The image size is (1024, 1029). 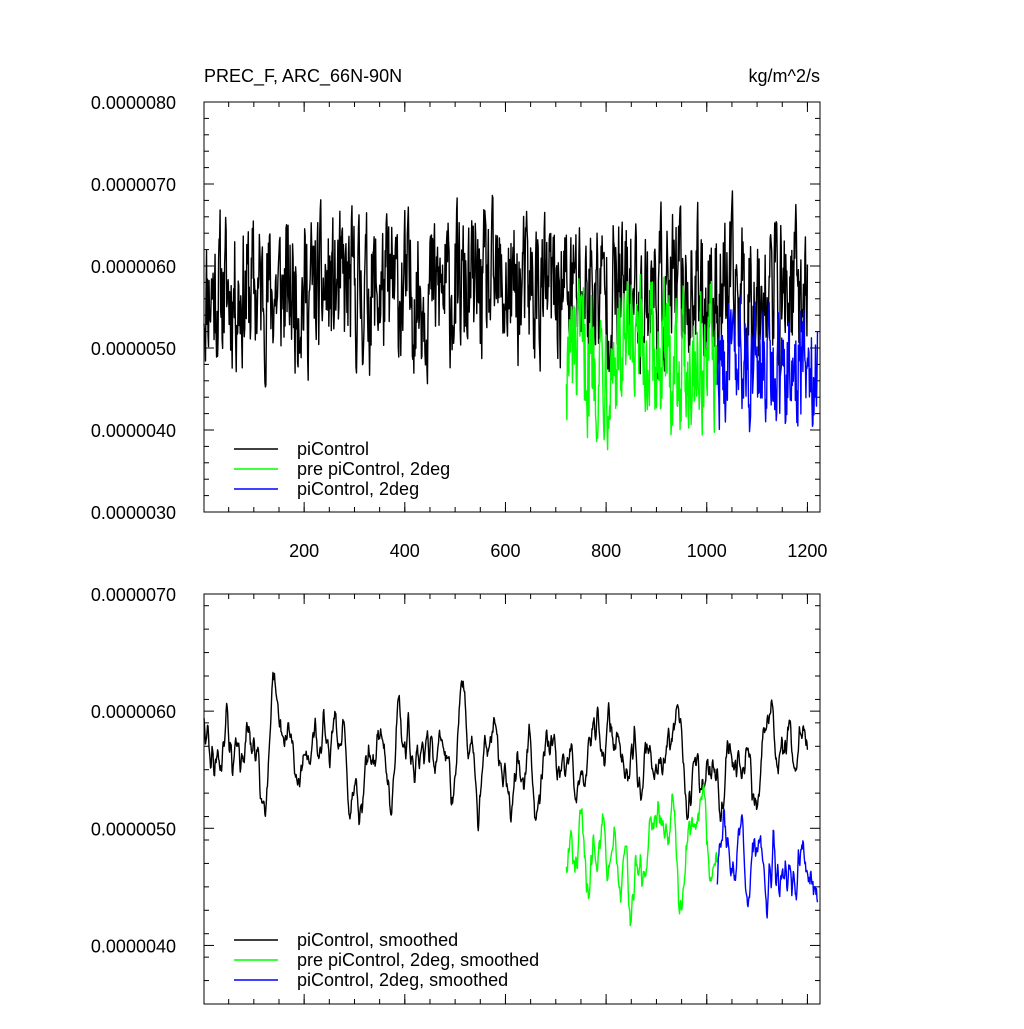 I want to click on legend-label-2: piControl, 2deg, smoothed, so click(x=402, y=980).